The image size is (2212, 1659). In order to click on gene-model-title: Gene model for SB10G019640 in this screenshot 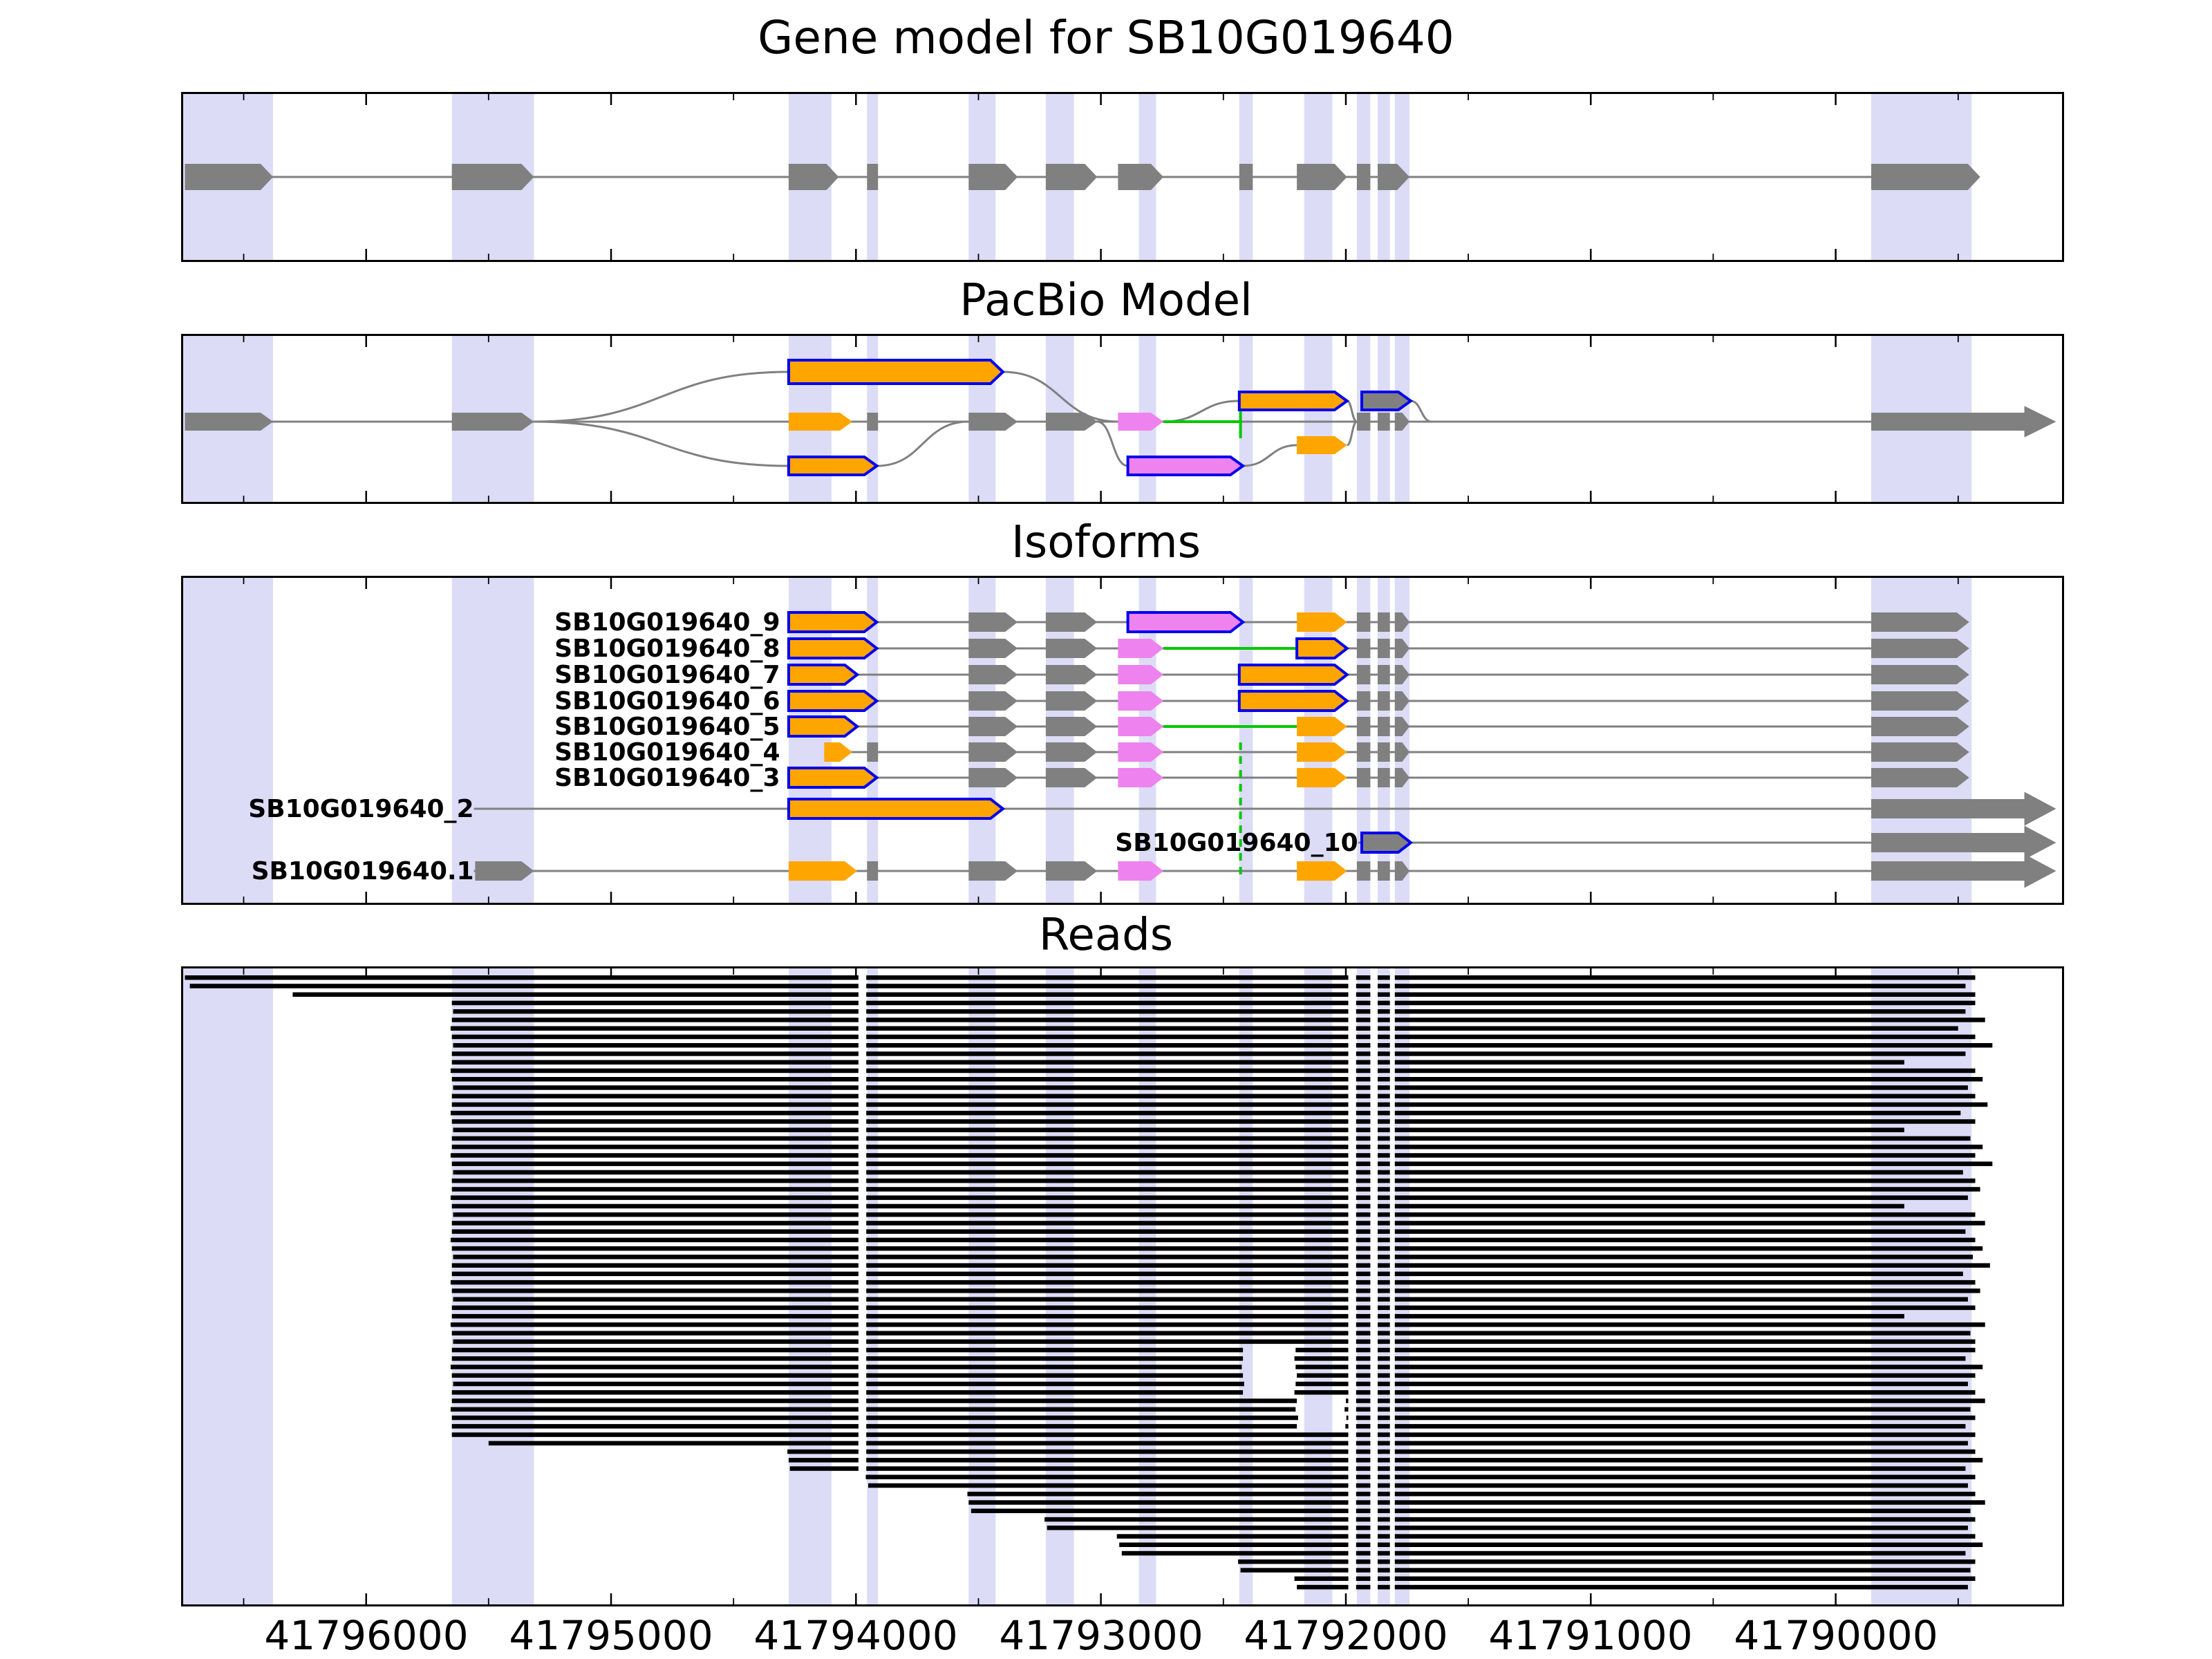, I will do `click(1106, 37)`.